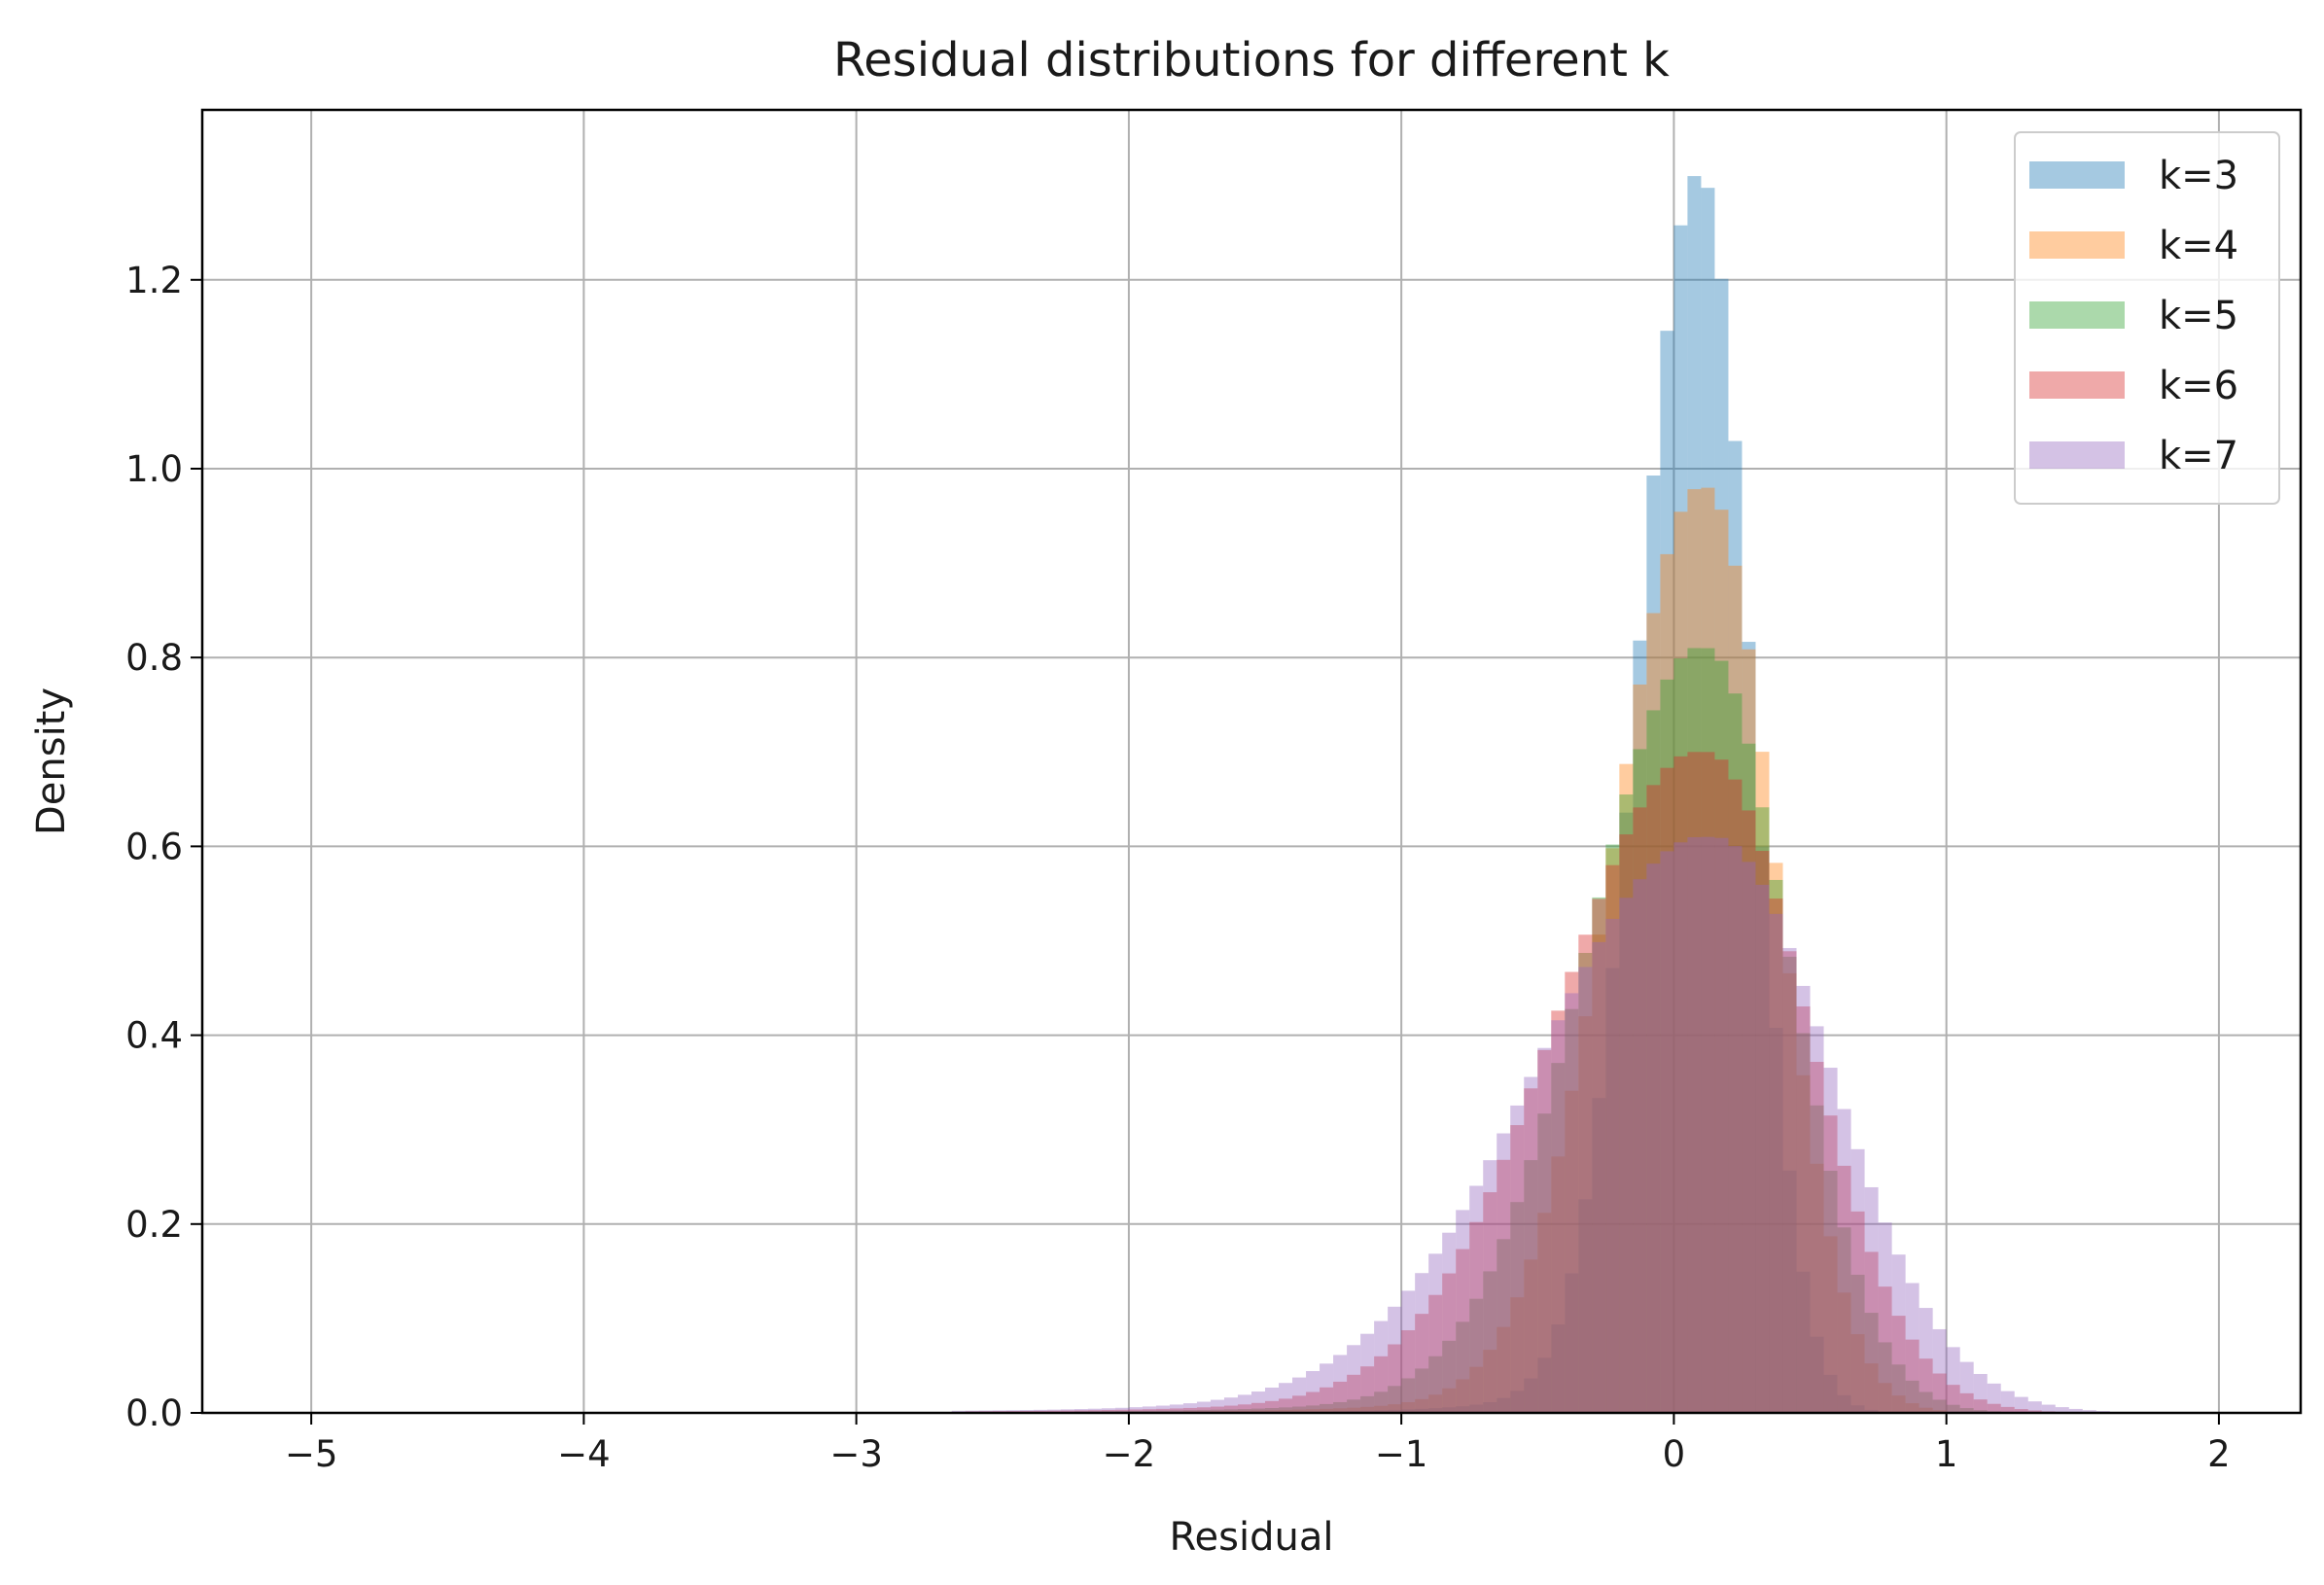 This screenshot has width=2324, height=1585. What do you see at coordinates (2198, 386) in the screenshot?
I see `legend-label: k=6` at bounding box center [2198, 386].